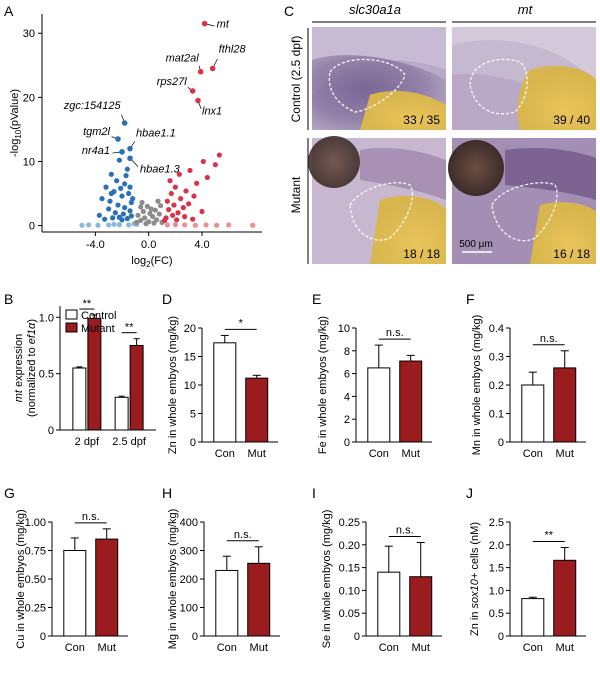 The width and height of the screenshot is (600, 674). Describe the element at coordinates (189, 609) in the screenshot. I see `y-tick-label: 100` at that location.